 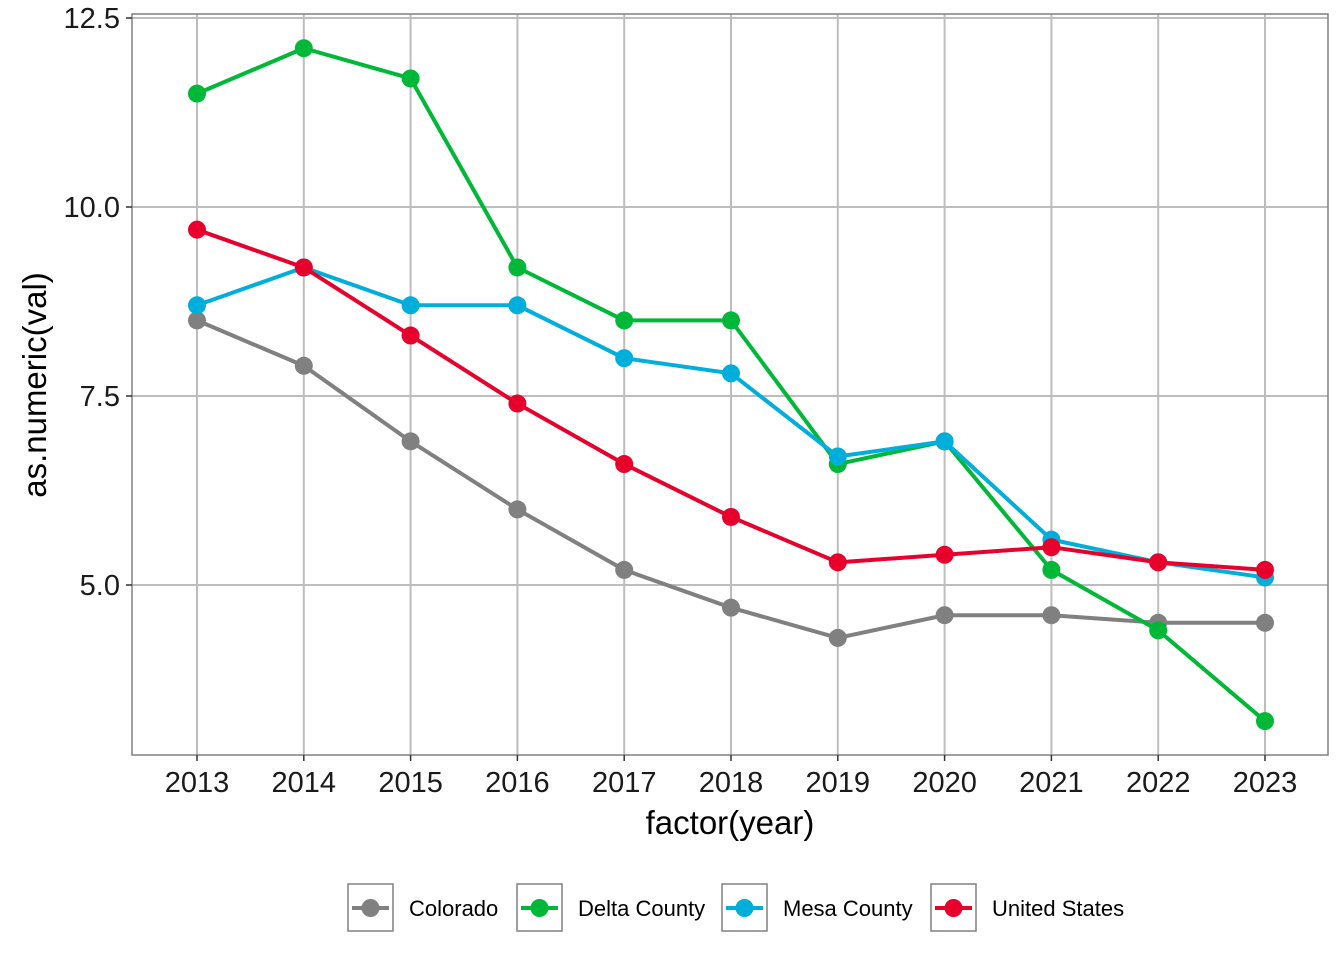 What do you see at coordinates (838, 783) in the screenshot?
I see `x-tick-label: 2019` at bounding box center [838, 783].